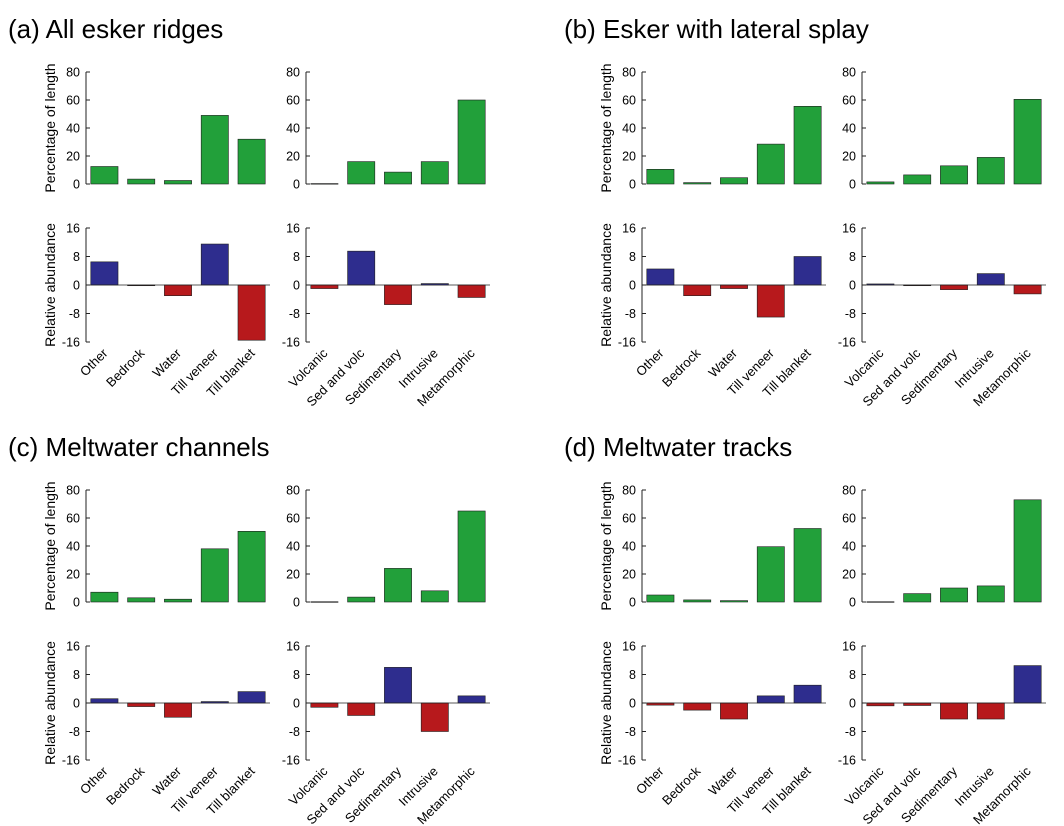  Describe the element at coordinates (115, 29) in the screenshot. I see `panel-title: (a) All esker ridges` at that location.